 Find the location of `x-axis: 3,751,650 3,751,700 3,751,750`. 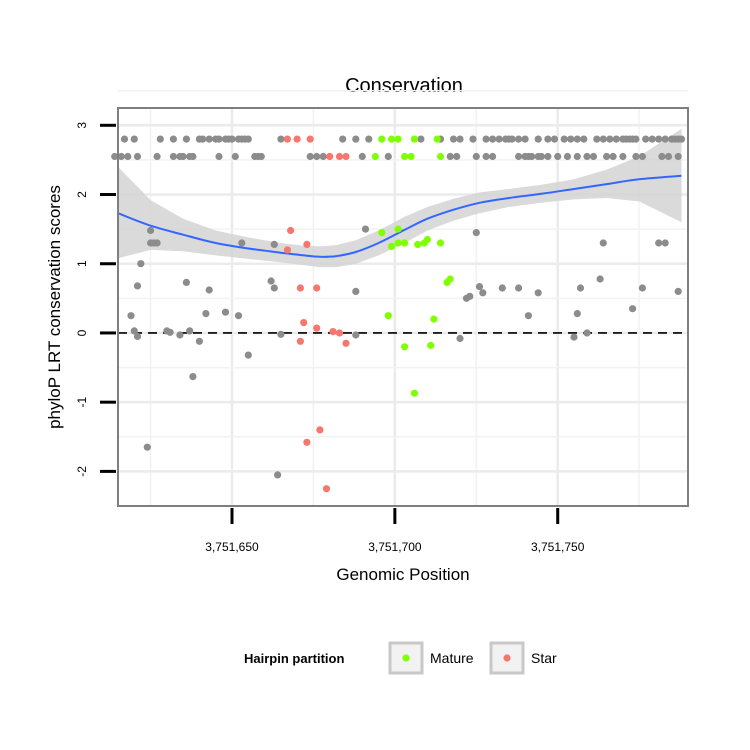

x-axis: 3,751,650 3,751,700 3,751,750 is located at coordinates (395, 531).